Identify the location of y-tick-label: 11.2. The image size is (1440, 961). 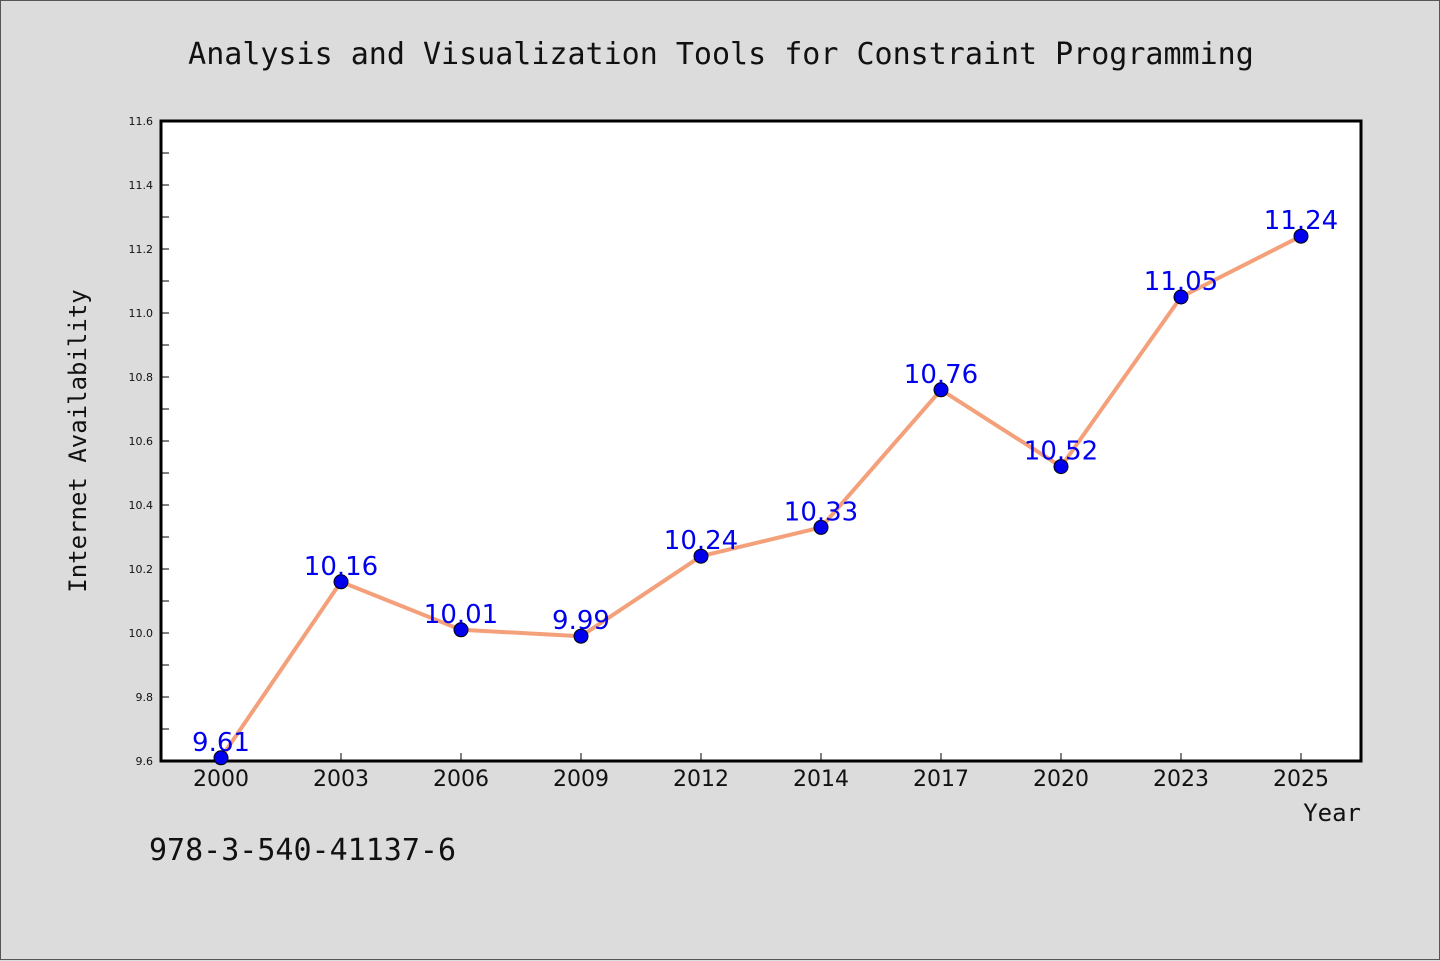
(141, 249).